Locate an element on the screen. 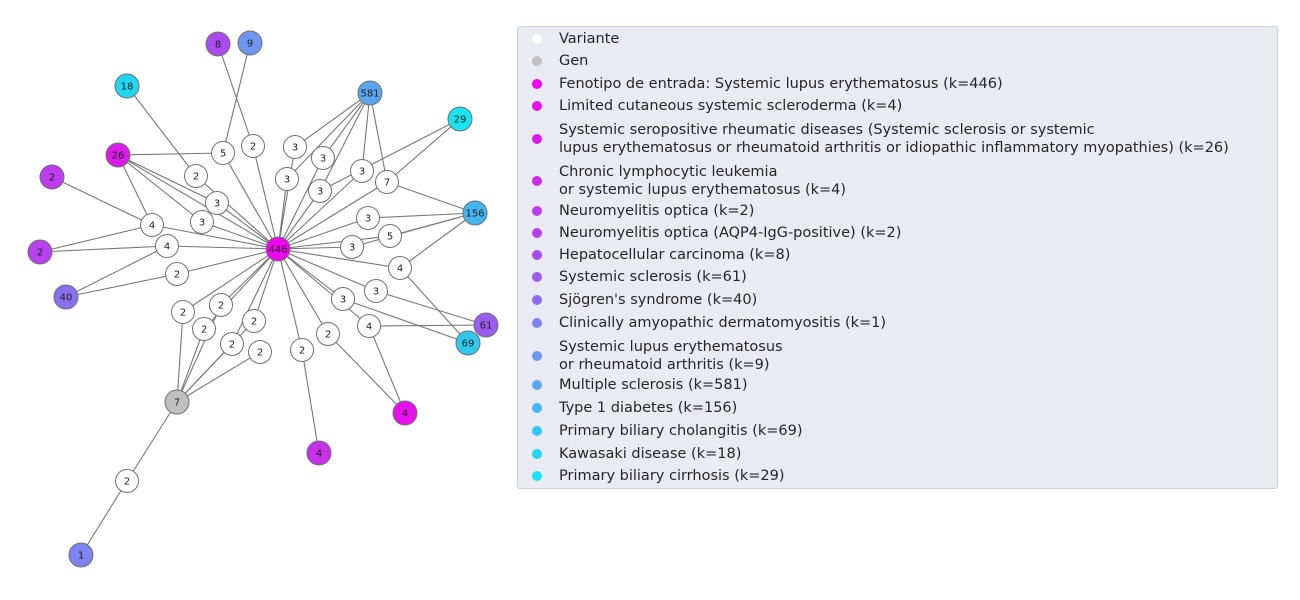  legend-label: Multiple sclerosis (k=581) is located at coordinates (653, 385).